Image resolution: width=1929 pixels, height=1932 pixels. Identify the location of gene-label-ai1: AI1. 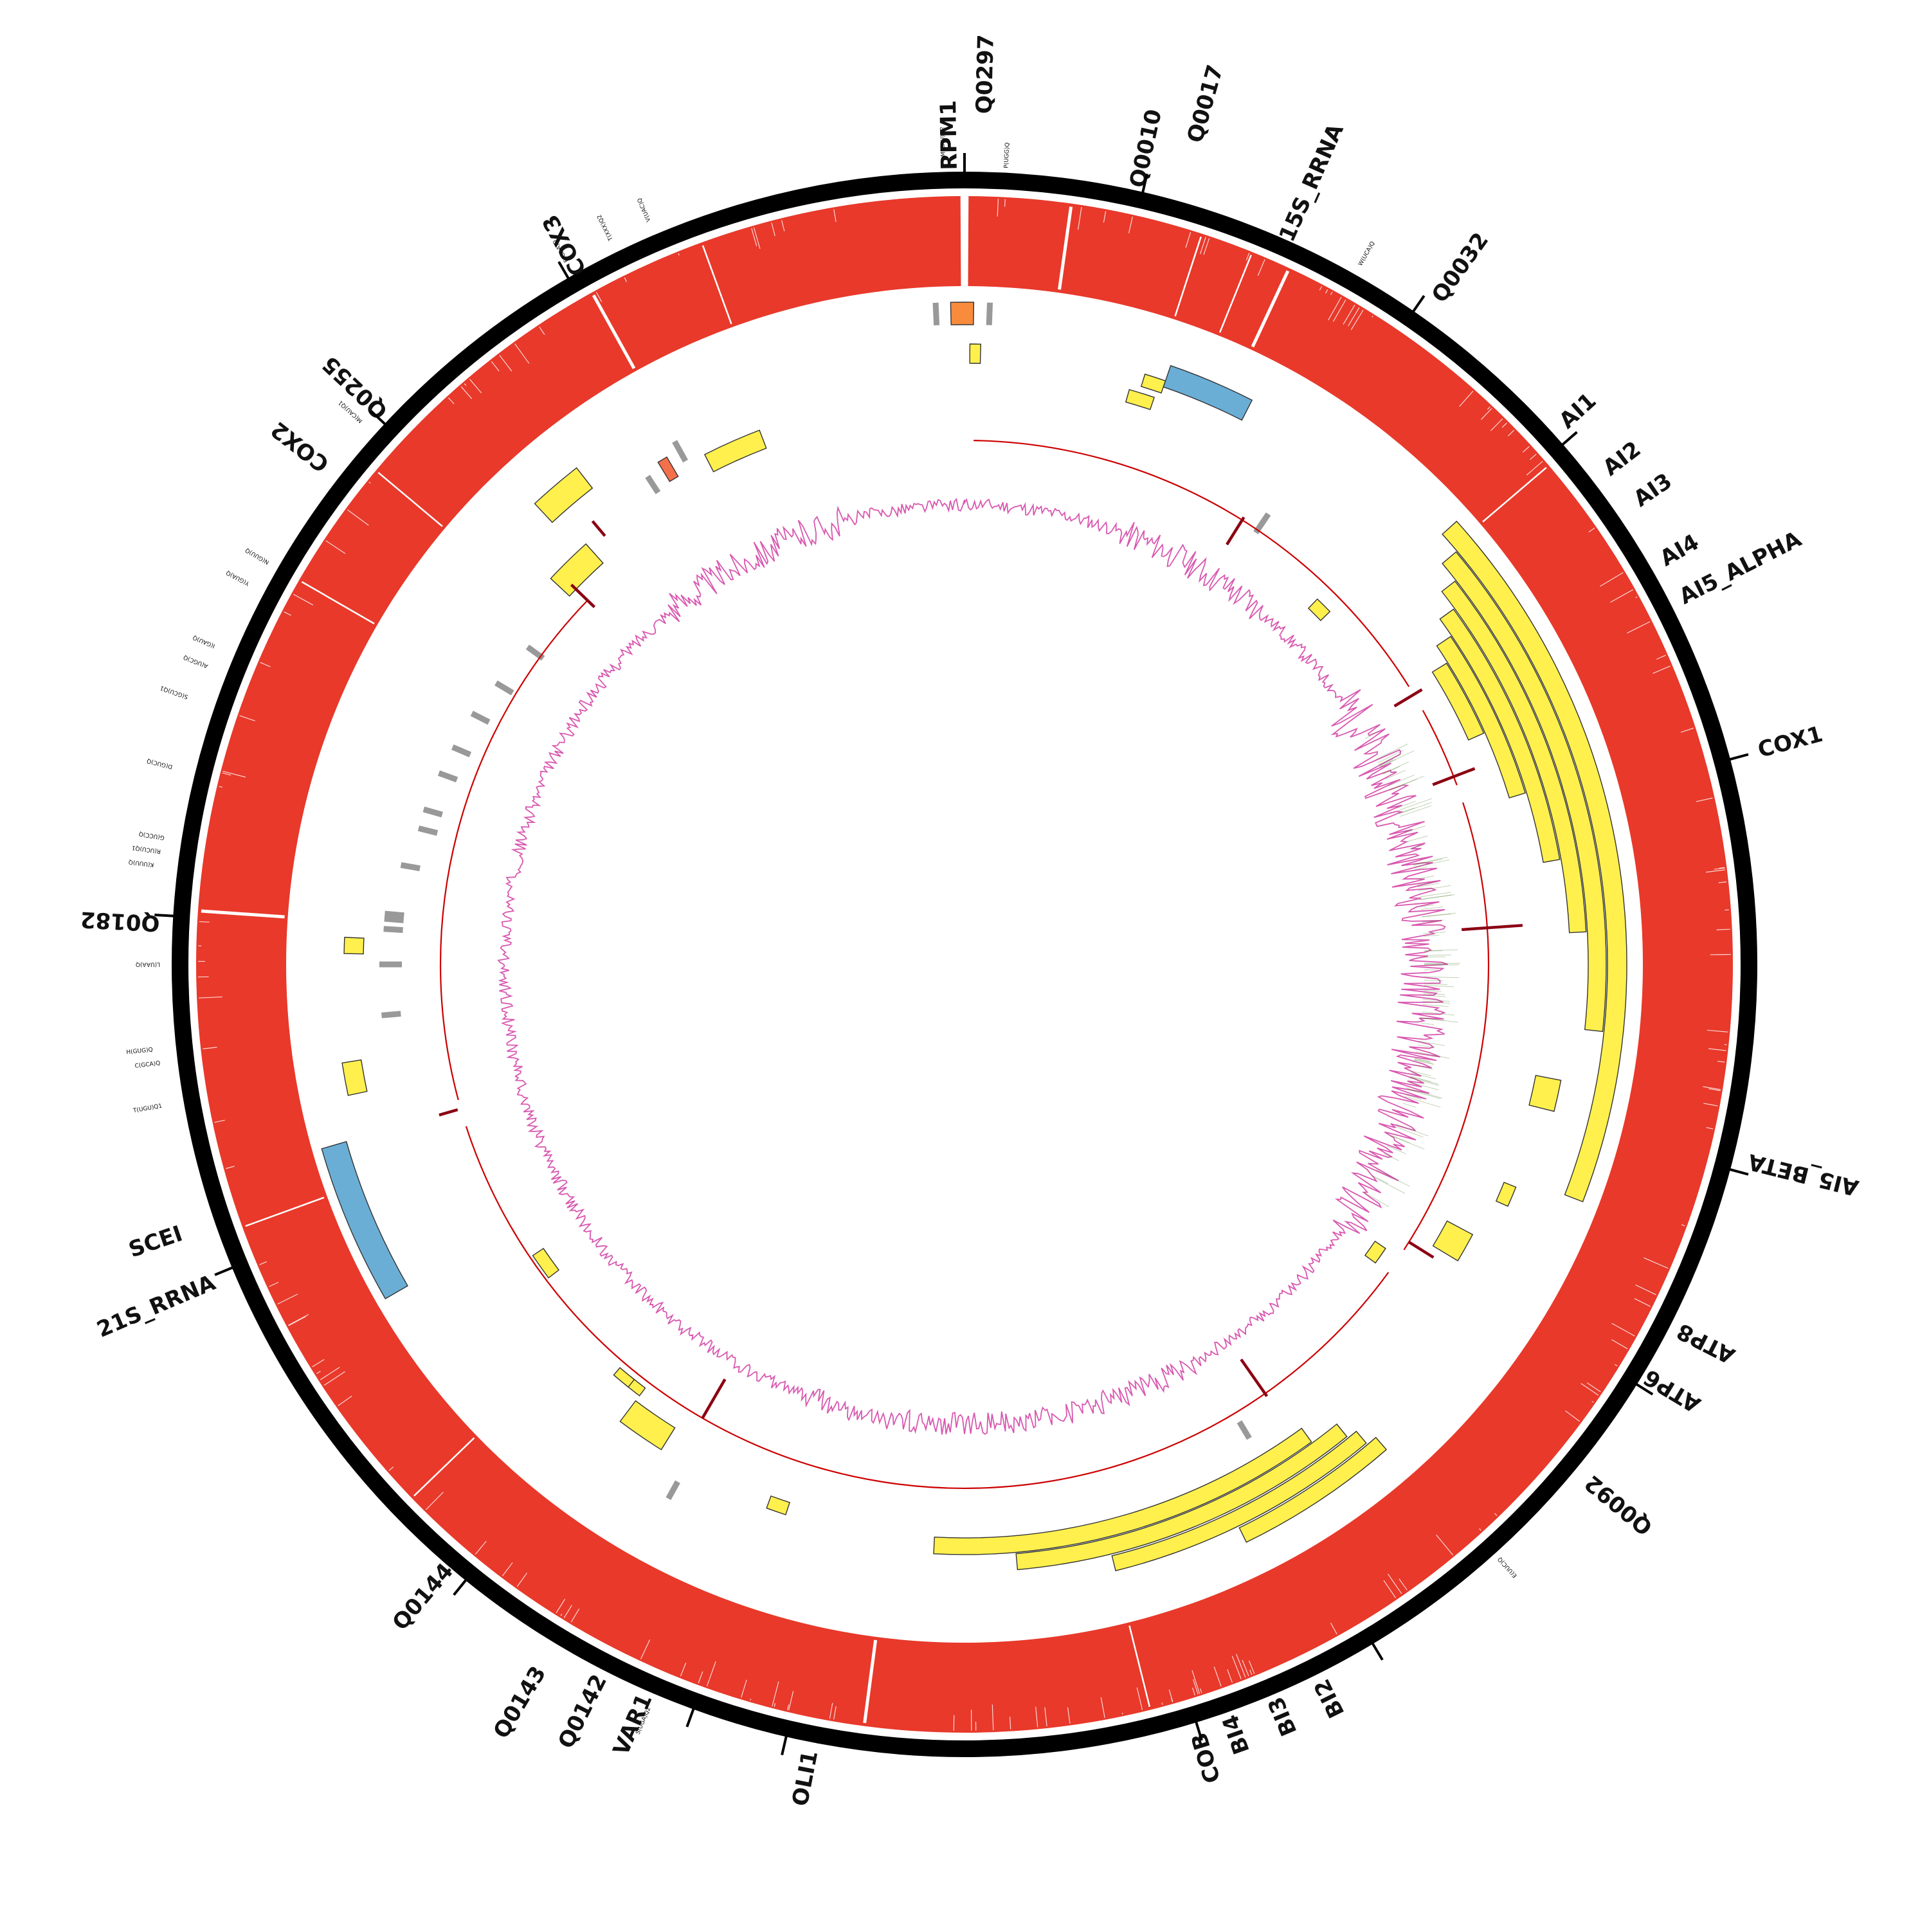
(1577, 411).